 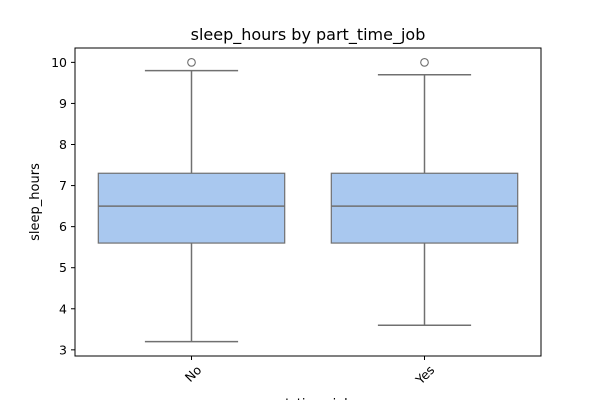 What do you see at coordinates (63, 308) in the screenshot?
I see `y-tick-label: 4` at bounding box center [63, 308].